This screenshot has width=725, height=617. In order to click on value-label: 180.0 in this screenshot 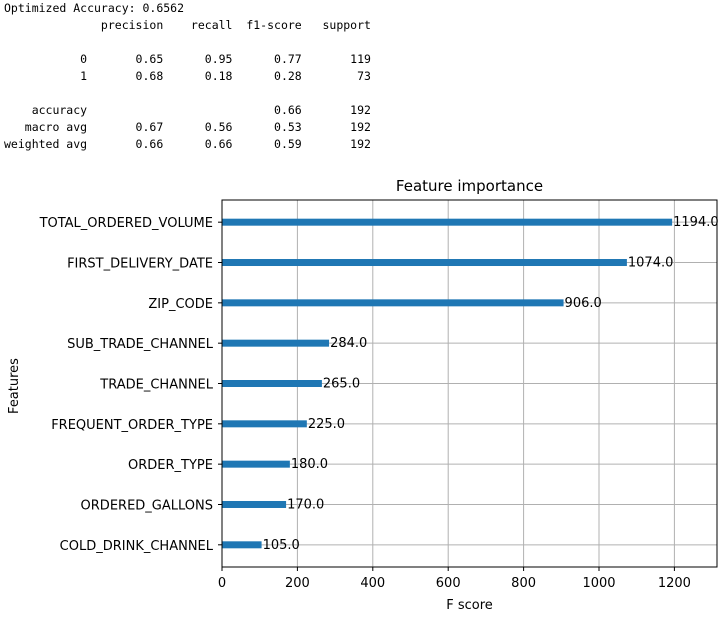, I will do `click(309, 464)`.